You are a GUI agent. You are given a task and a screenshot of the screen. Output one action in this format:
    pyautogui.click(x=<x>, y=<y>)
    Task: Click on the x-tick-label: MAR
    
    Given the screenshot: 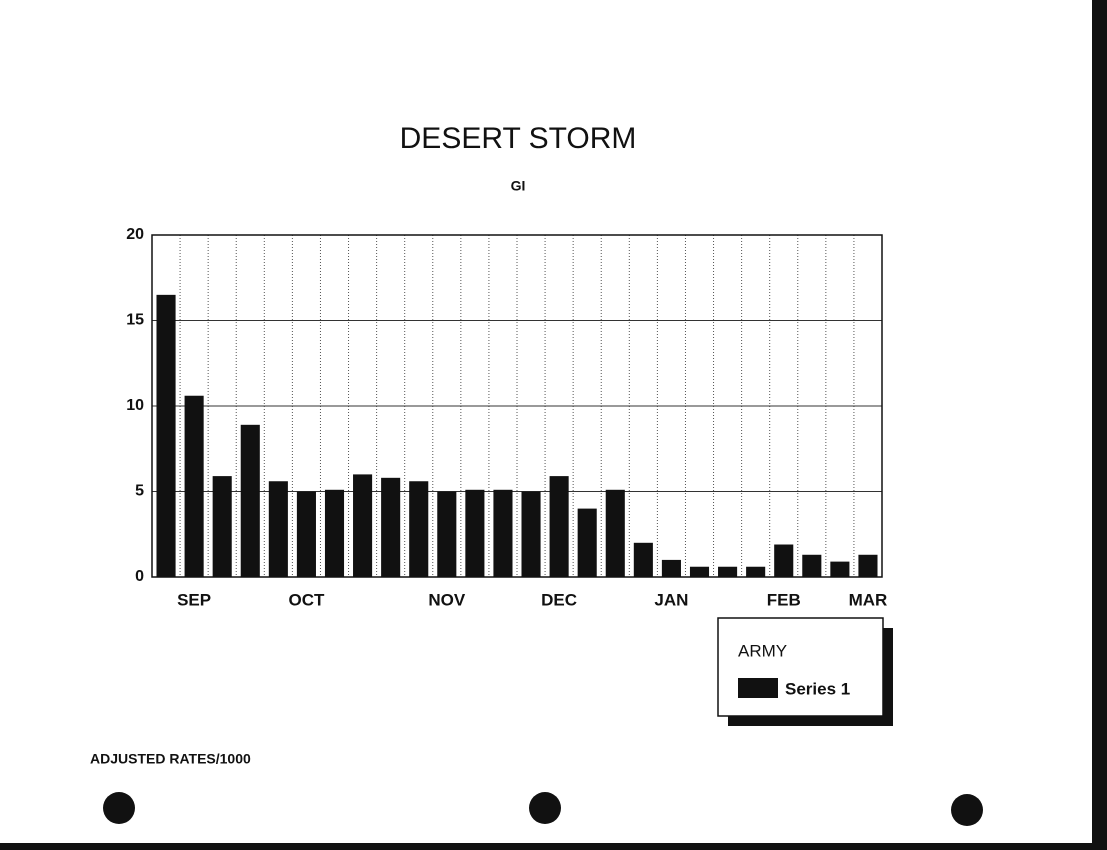 What is the action you would take?
    pyautogui.click(x=868, y=599)
    